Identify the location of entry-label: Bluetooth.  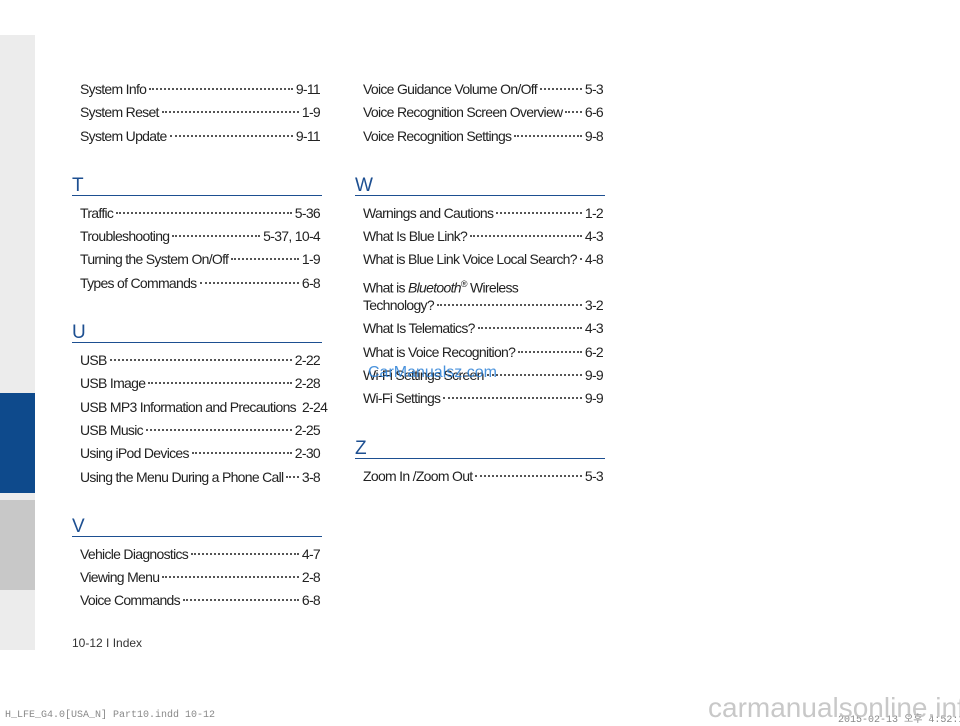
(434, 287).